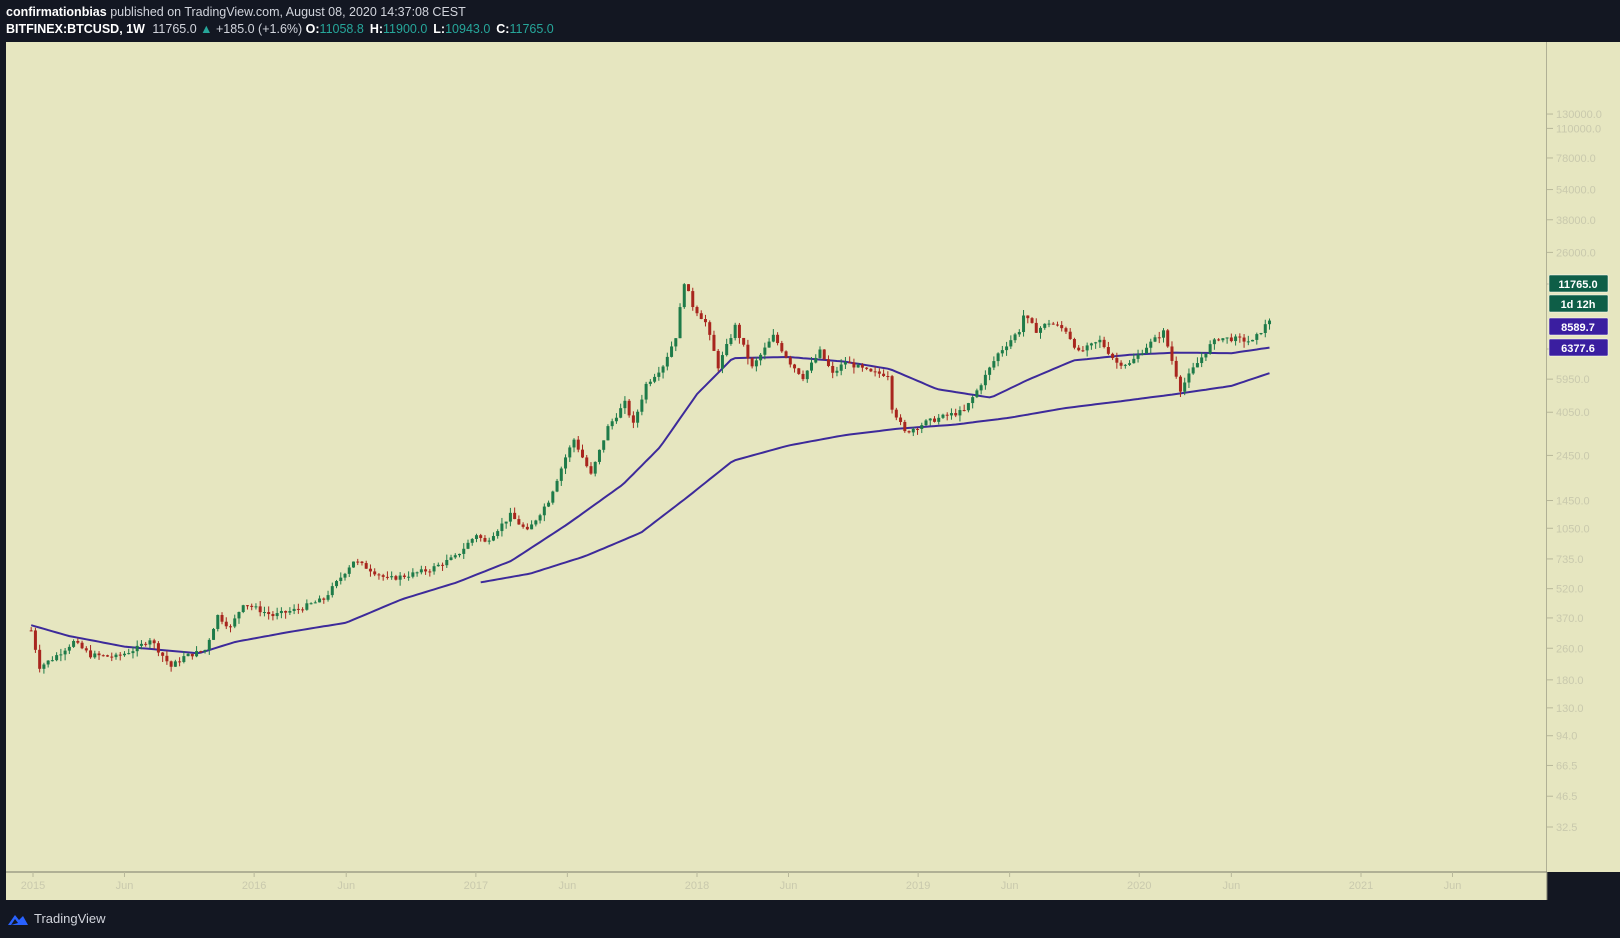 Image resolution: width=1620 pixels, height=938 pixels. Describe the element at coordinates (174, 29) in the screenshot. I see `last-price: 11765.0` at that location.